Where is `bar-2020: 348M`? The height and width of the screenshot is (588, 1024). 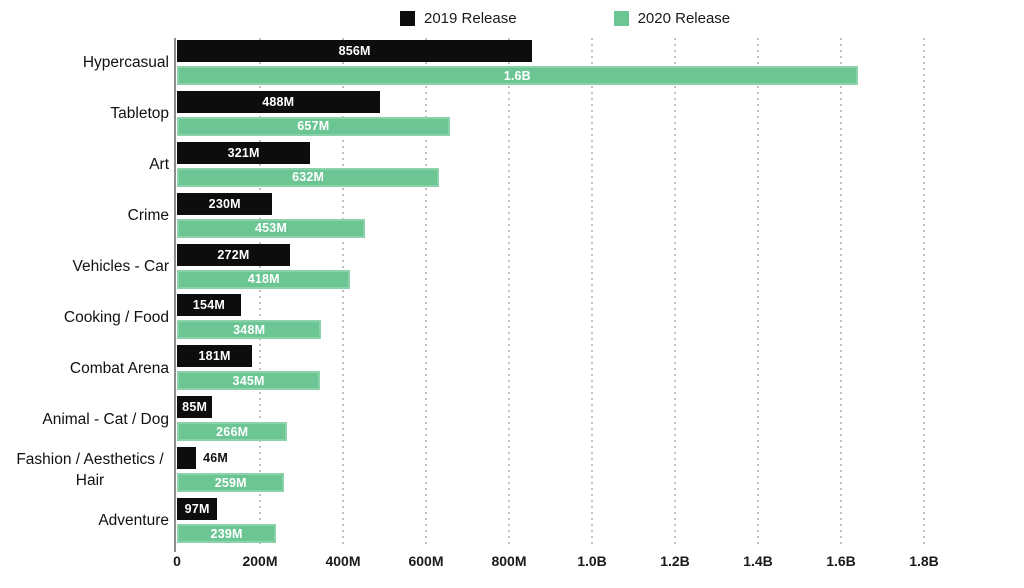 bar-2020: 348M is located at coordinates (249, 330).